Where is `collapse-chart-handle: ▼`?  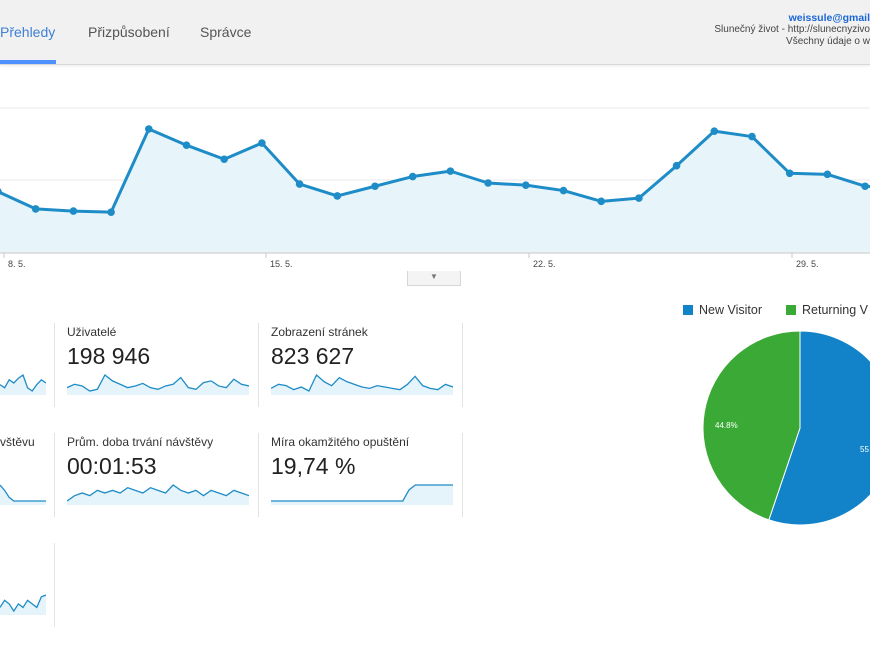 collapse-chart-handle: ▼ is located at coordinates (434, 278).